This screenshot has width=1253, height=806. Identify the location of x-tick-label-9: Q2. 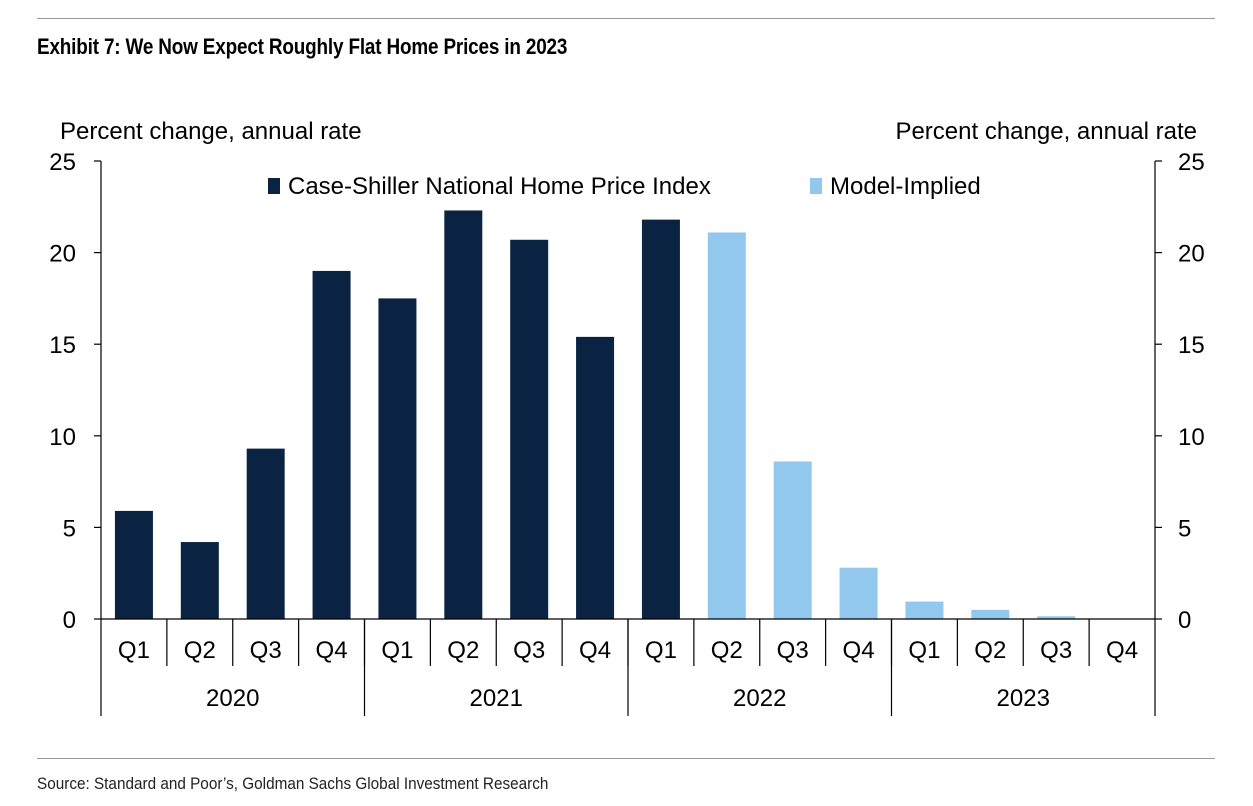
(727, 650).